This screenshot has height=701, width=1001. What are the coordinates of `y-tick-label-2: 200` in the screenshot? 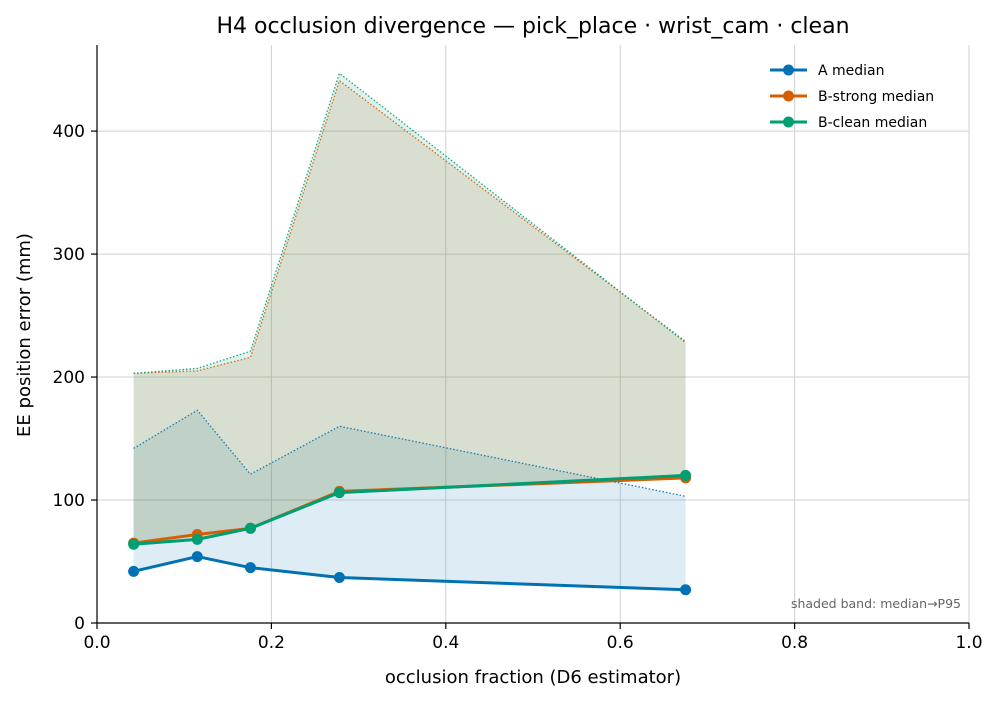 It's located at (69, 378).